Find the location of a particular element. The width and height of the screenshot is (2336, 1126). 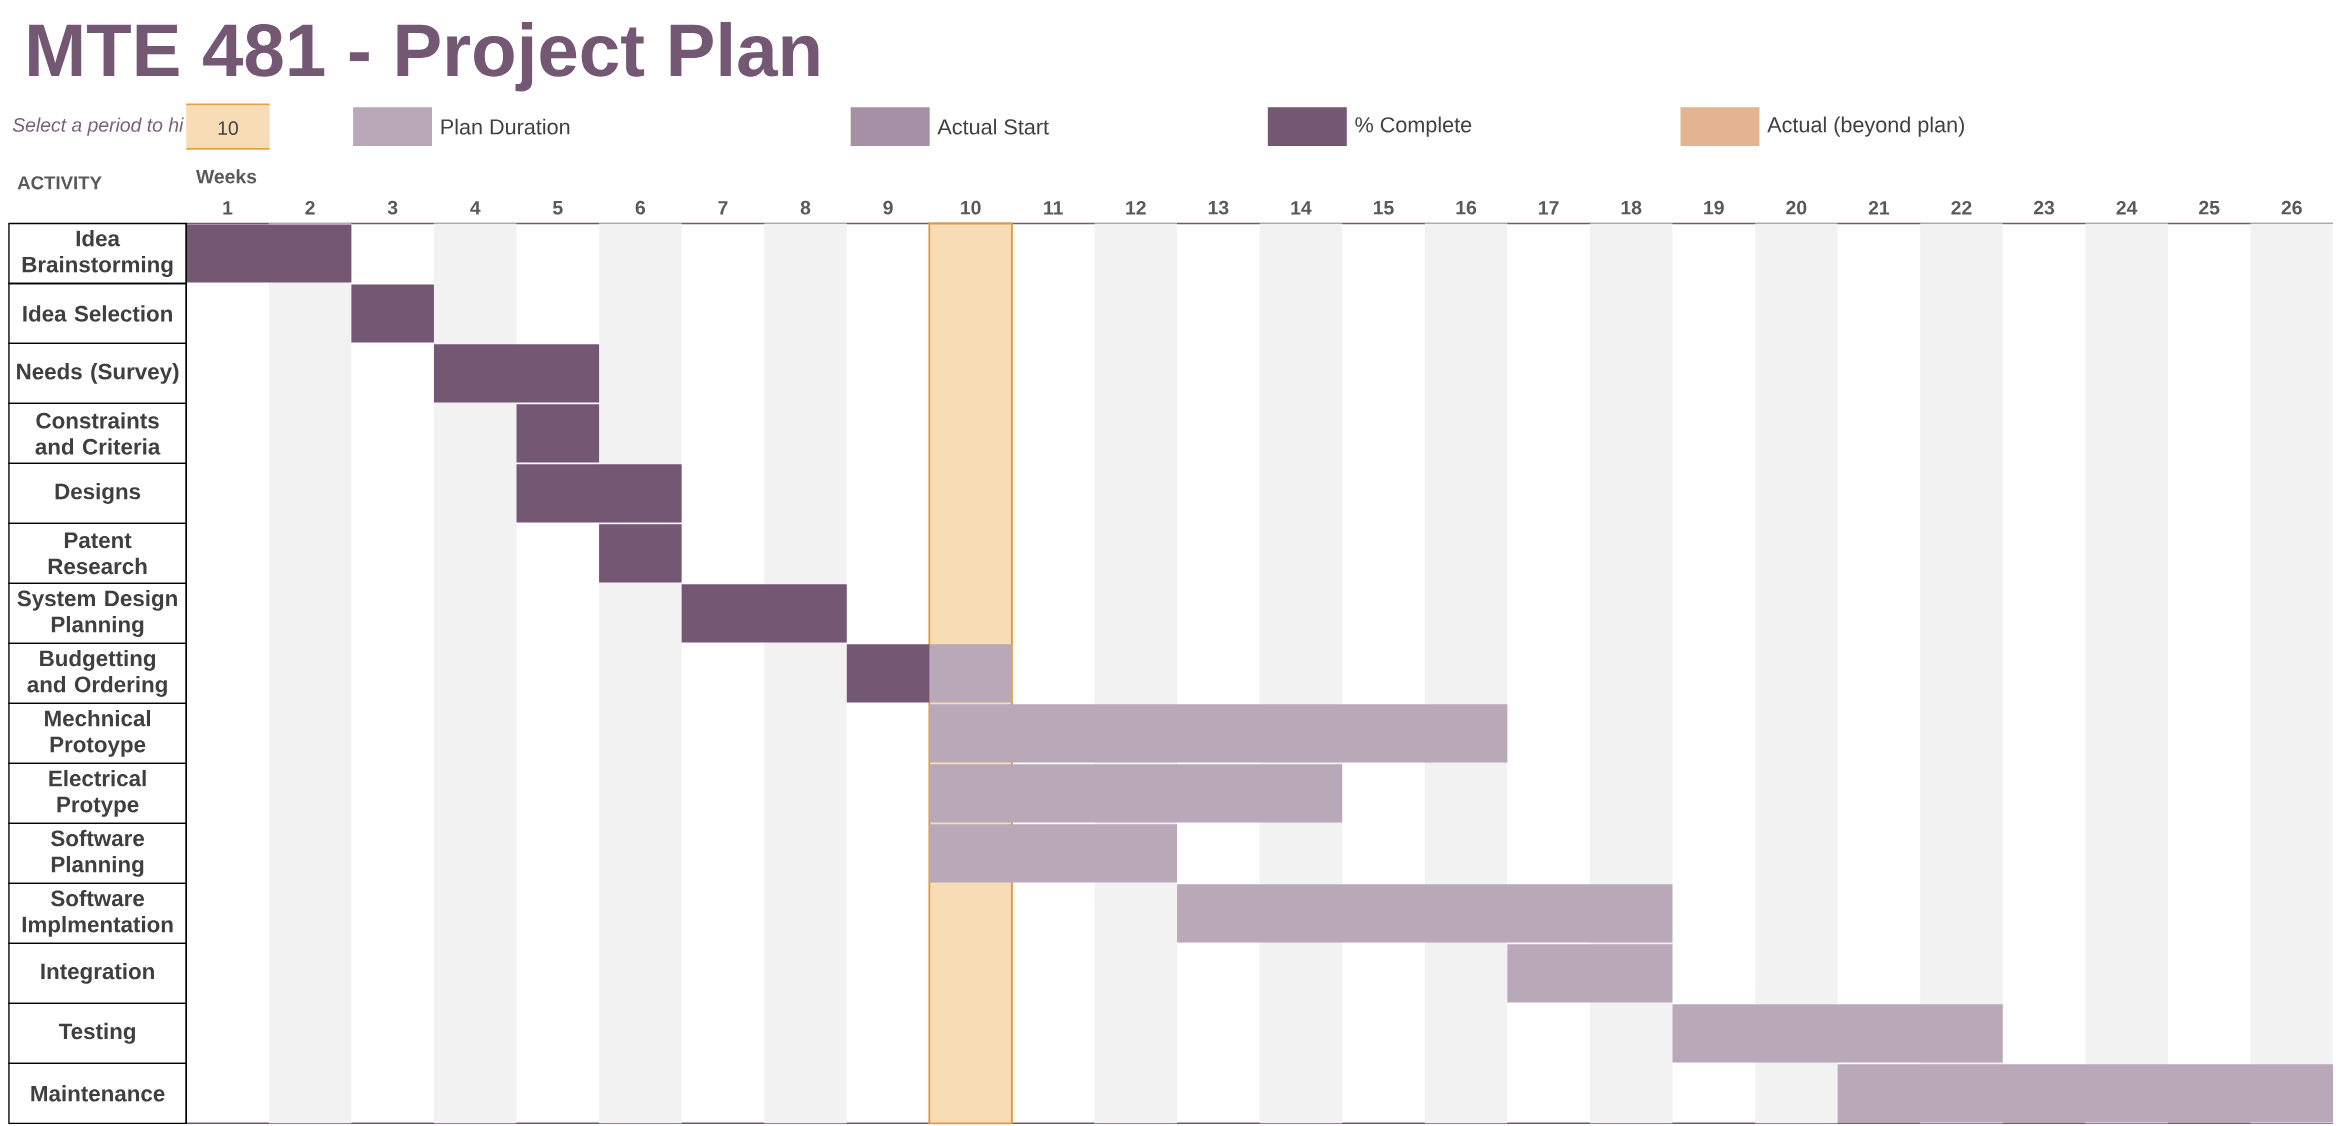

x-tick-label: 1 is located at coordinates (228, 208).